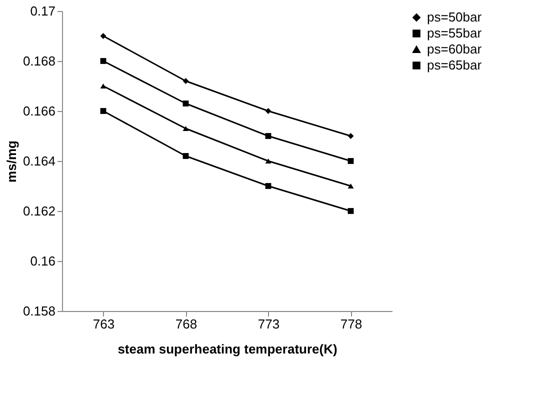 The image size is (538, 400). Describe the element at coordinates (228, 349) in the screenshot. I see `x-axis-title: steam superheating temperature(K)` at that location.